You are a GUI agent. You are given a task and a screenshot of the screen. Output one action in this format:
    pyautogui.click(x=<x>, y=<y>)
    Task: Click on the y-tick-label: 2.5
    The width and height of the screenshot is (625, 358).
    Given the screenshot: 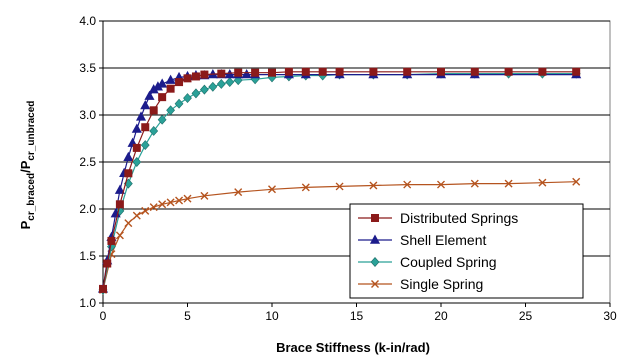 What is the action you would take?
    pyautogui.click(x=87, y=162)
    